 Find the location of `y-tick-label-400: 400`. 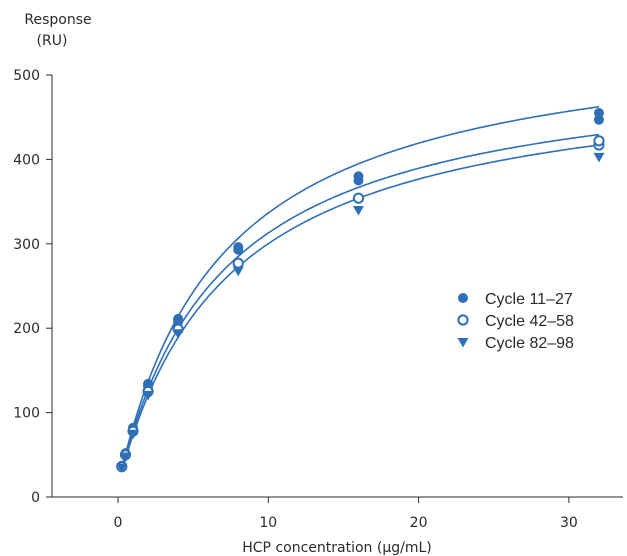

y-tick-label-400: 400 is located at coordinates (26, 160).